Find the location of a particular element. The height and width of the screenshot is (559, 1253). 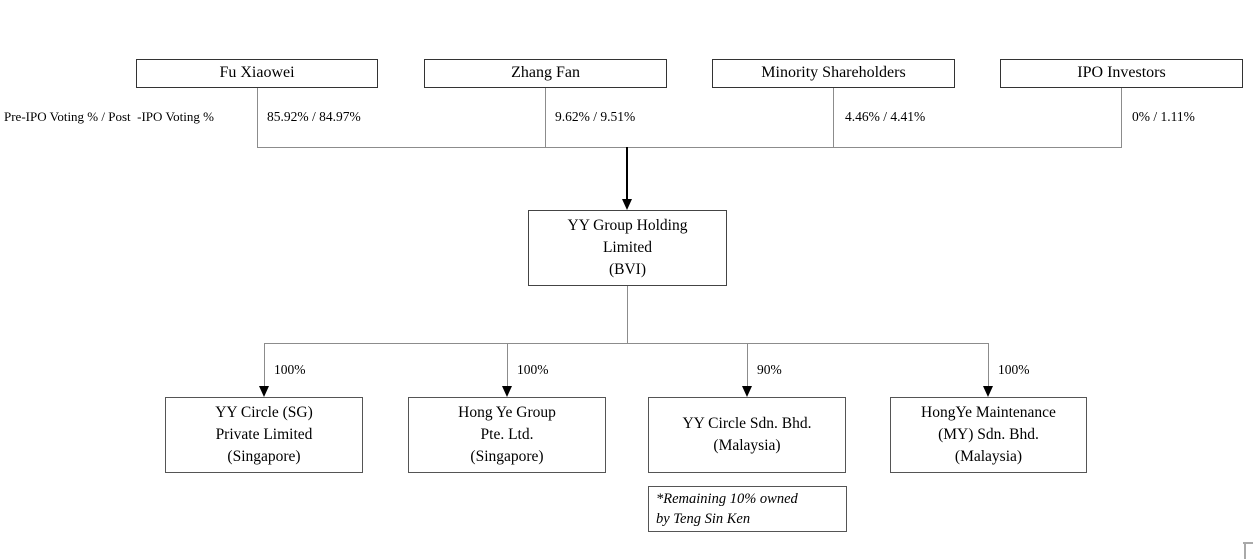

branch-line-sub2 is located at coordinates (507, 365).